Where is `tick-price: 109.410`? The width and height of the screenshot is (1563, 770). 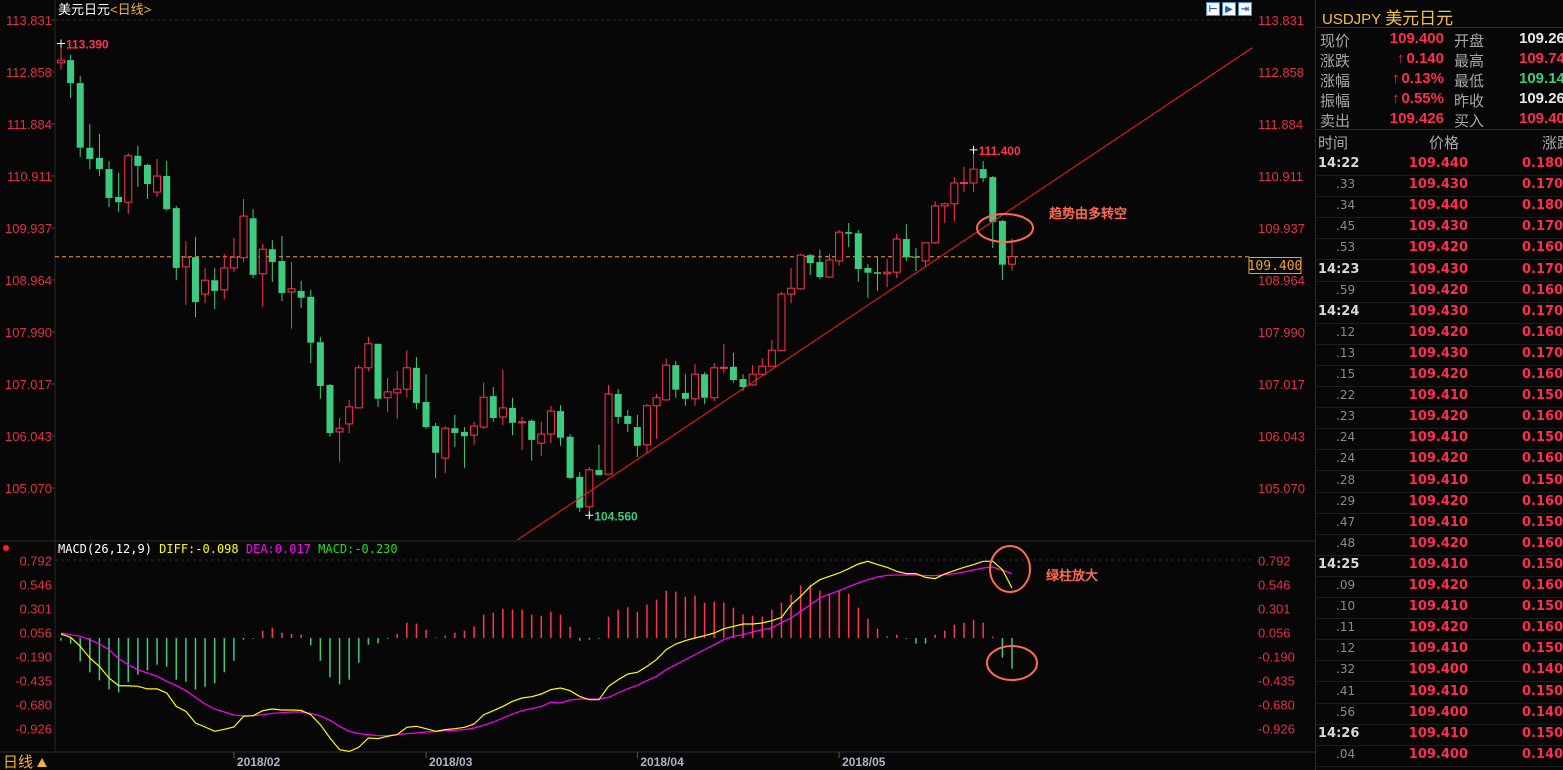
tick-price: 109.410 is located at coordinates (1438, 607).